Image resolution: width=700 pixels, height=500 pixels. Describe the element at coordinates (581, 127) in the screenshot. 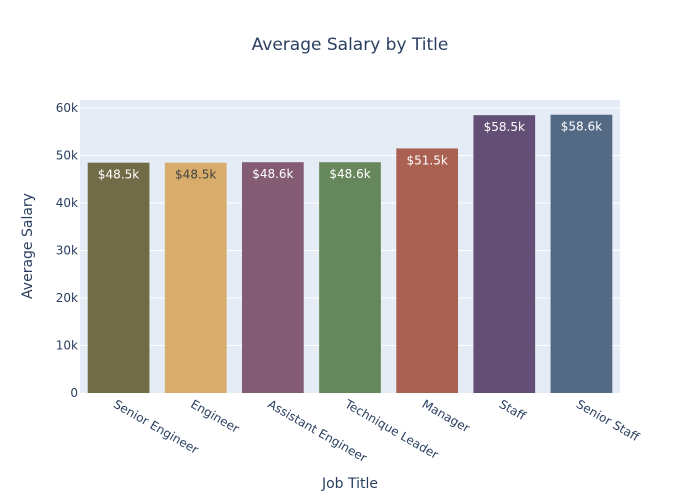

I see `bar-data-label: $58.6k` at that location.